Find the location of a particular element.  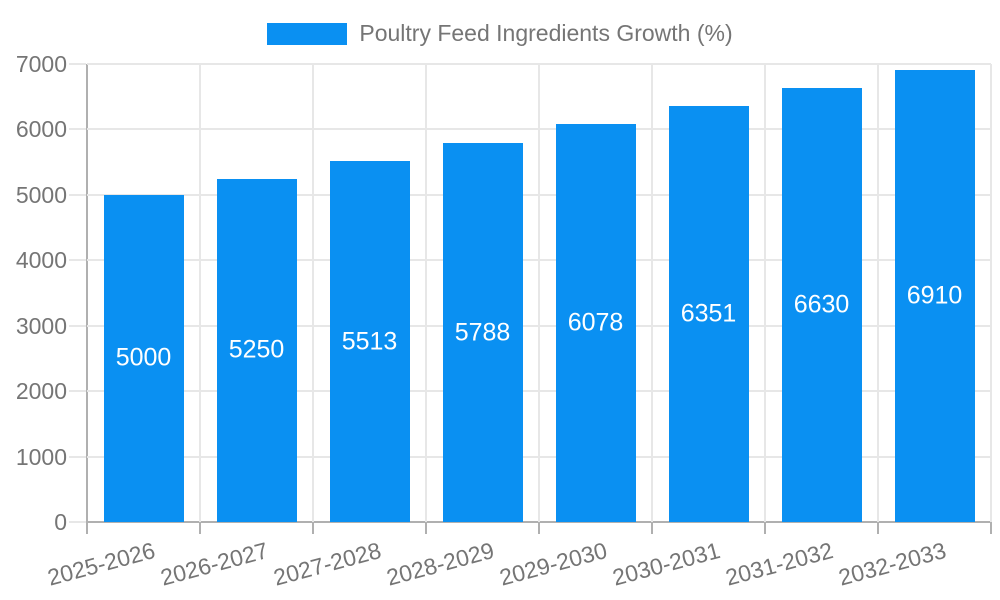

bar-category-slot: 6910 is located at coordinates (934, 293).